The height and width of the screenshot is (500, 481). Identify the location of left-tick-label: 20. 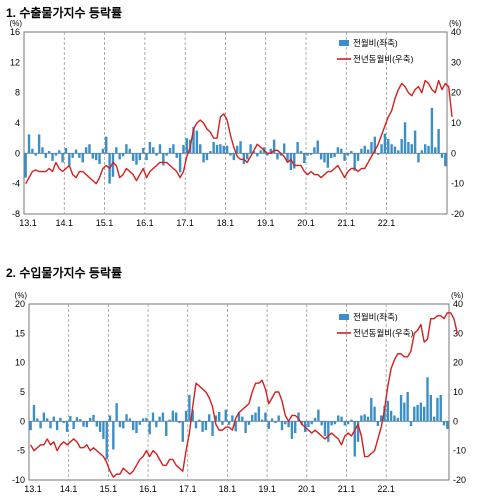
(20, 304).